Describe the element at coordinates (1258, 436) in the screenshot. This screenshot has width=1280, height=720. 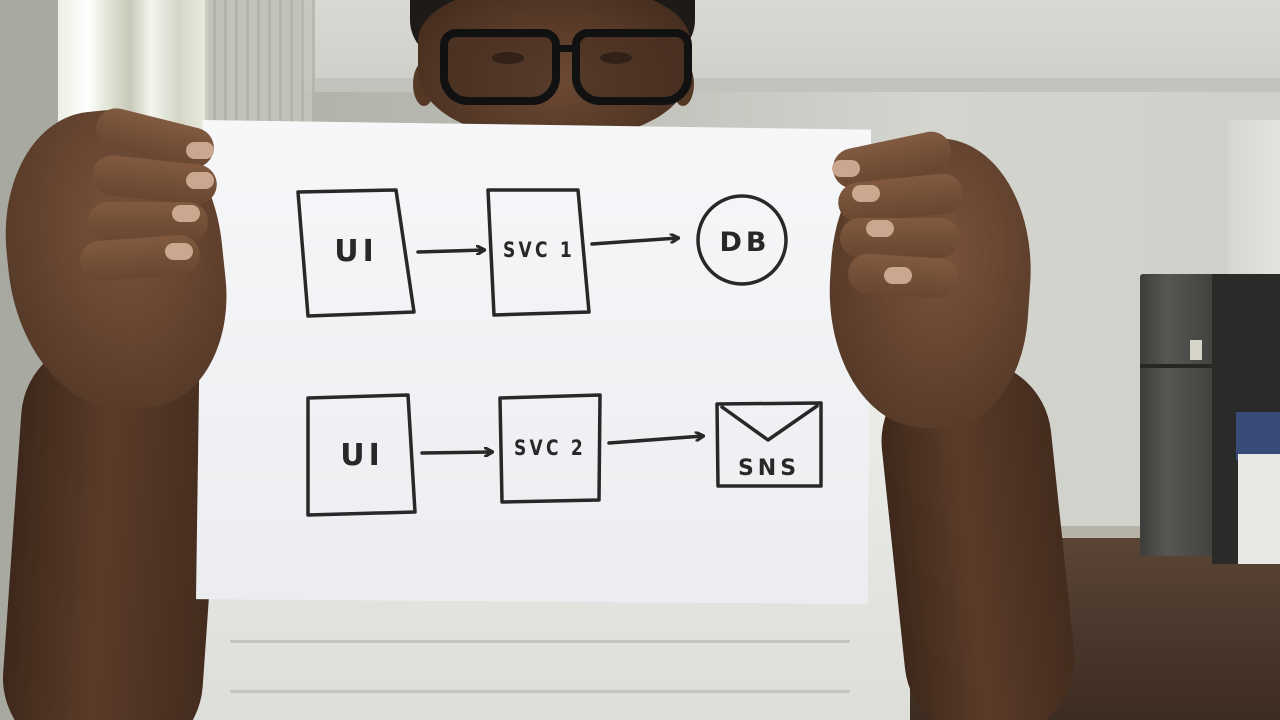
I see `blue-object` at that location.